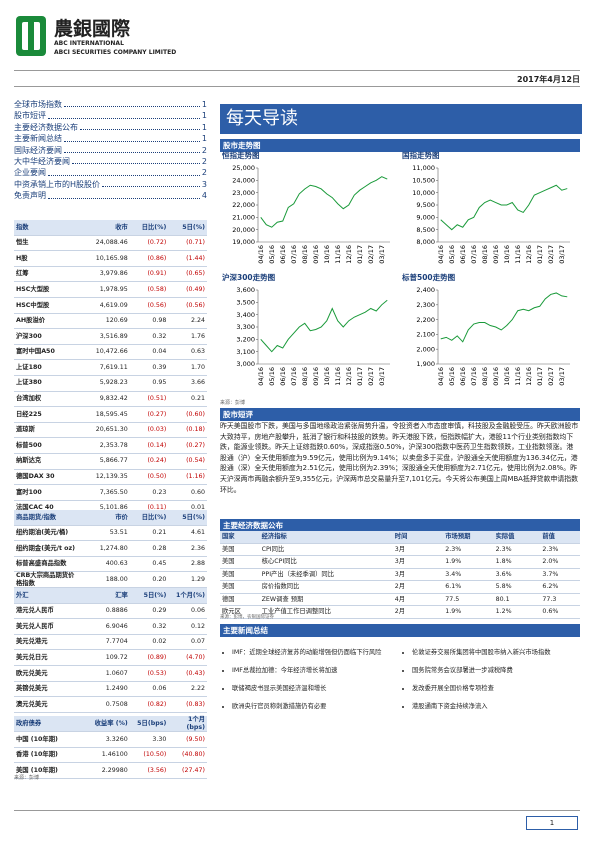 Image resolution: width=595 pixels, height=842 pixels. I want to click on header-cell: 5日(%), so click(187, 228).